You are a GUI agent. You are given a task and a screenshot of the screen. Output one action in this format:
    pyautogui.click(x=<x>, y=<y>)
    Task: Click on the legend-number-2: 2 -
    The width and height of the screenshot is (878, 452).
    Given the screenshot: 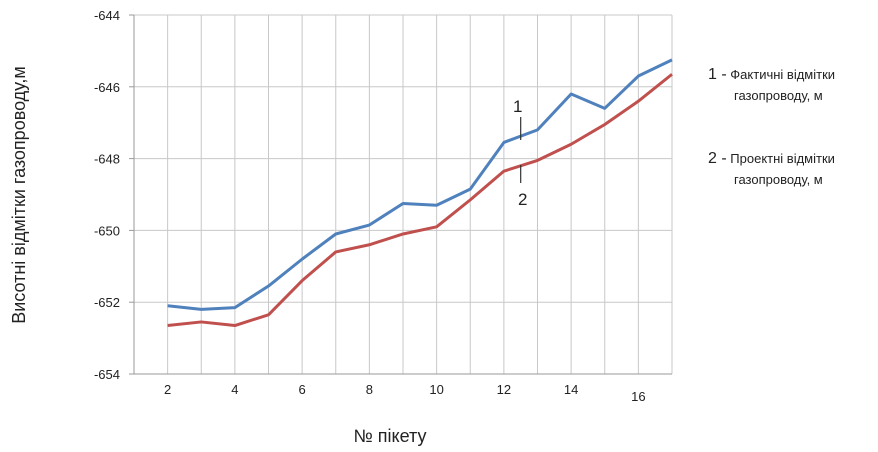 What is the action you would take?
    pyautogui.click(x=717, y=158)
    